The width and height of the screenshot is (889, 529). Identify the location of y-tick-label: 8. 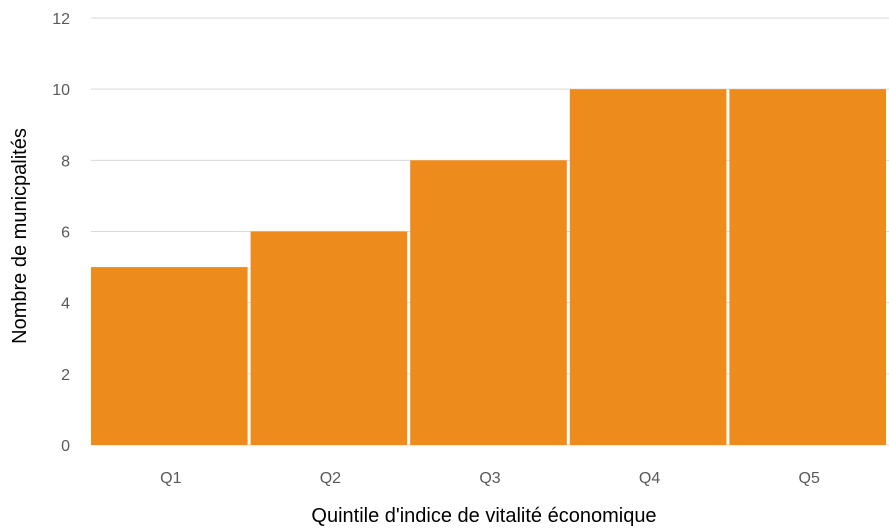
(65, 161).